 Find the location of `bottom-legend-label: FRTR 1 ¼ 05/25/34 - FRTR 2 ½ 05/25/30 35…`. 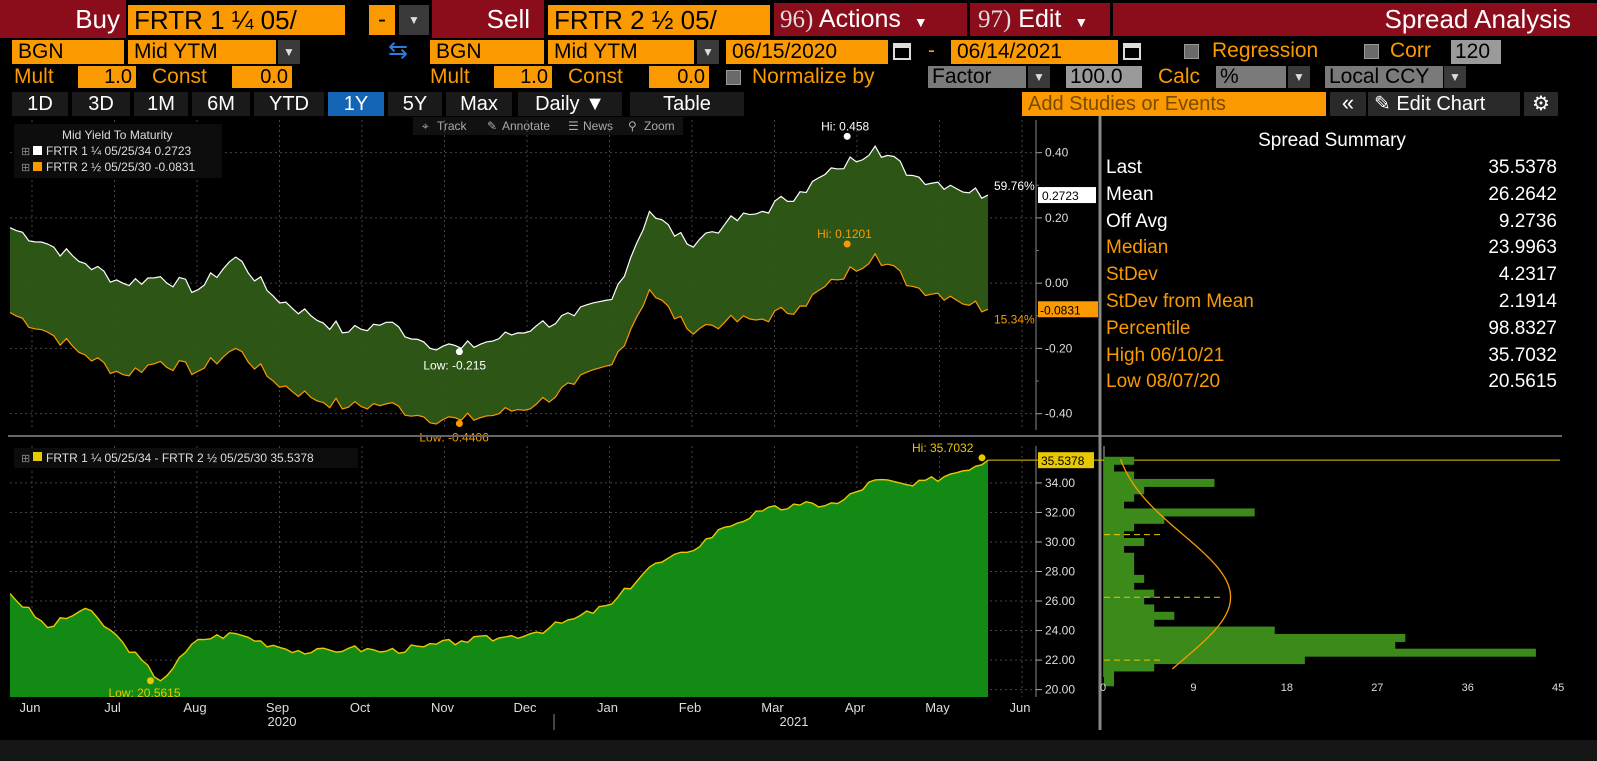

bottom-legend-label: FRTR 1 ¼ 05/25/34 - FRTR 2 ½ 05/25/30 35… is located at coordinates (180, 458).